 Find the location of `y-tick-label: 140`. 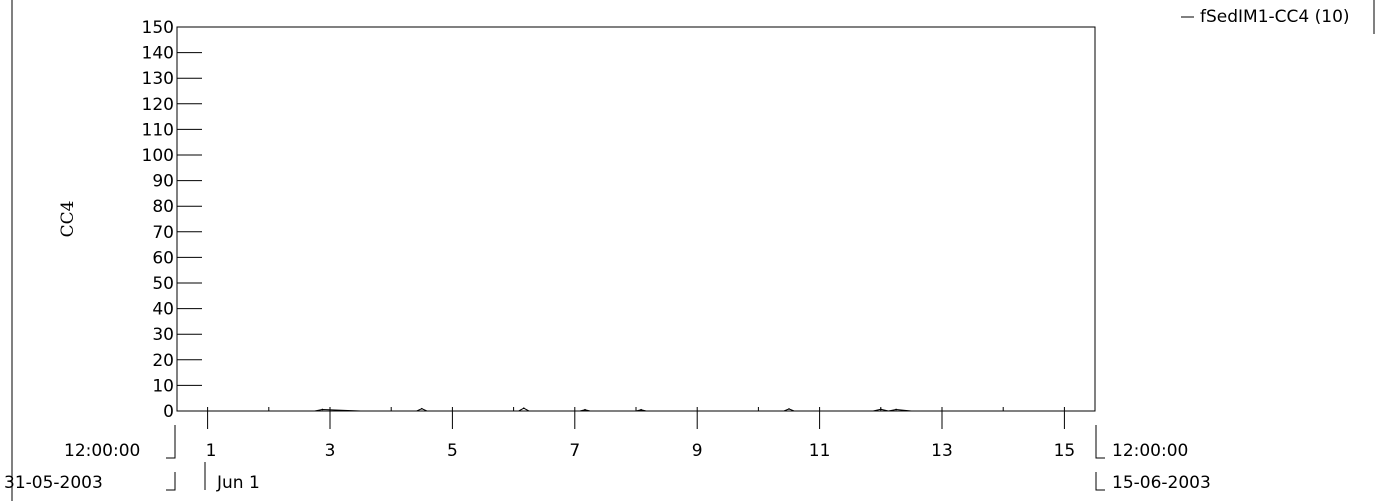

y-tick-label: 140 is located at coordinates (158, 54).